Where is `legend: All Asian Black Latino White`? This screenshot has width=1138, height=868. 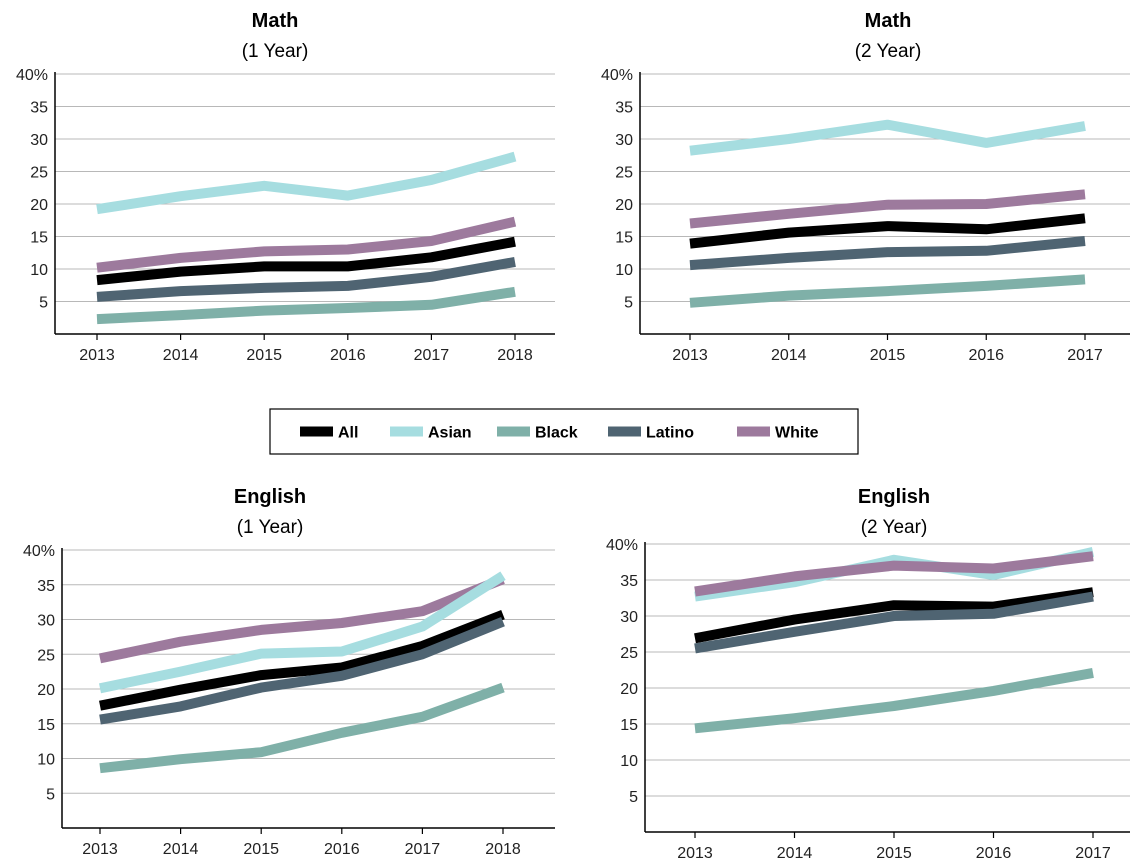
legend: All Asian Black Latino White is located at coordinates (564, 431).